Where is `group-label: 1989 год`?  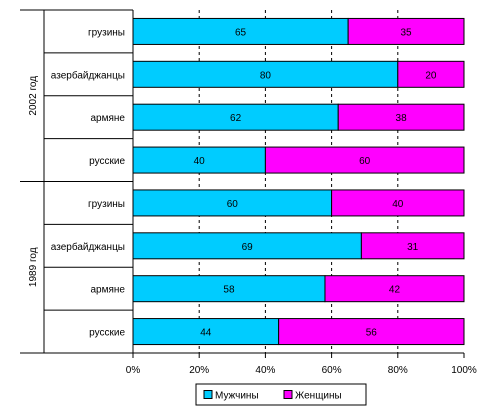
group-label: 1989 год is located at coordinates (33, 267).